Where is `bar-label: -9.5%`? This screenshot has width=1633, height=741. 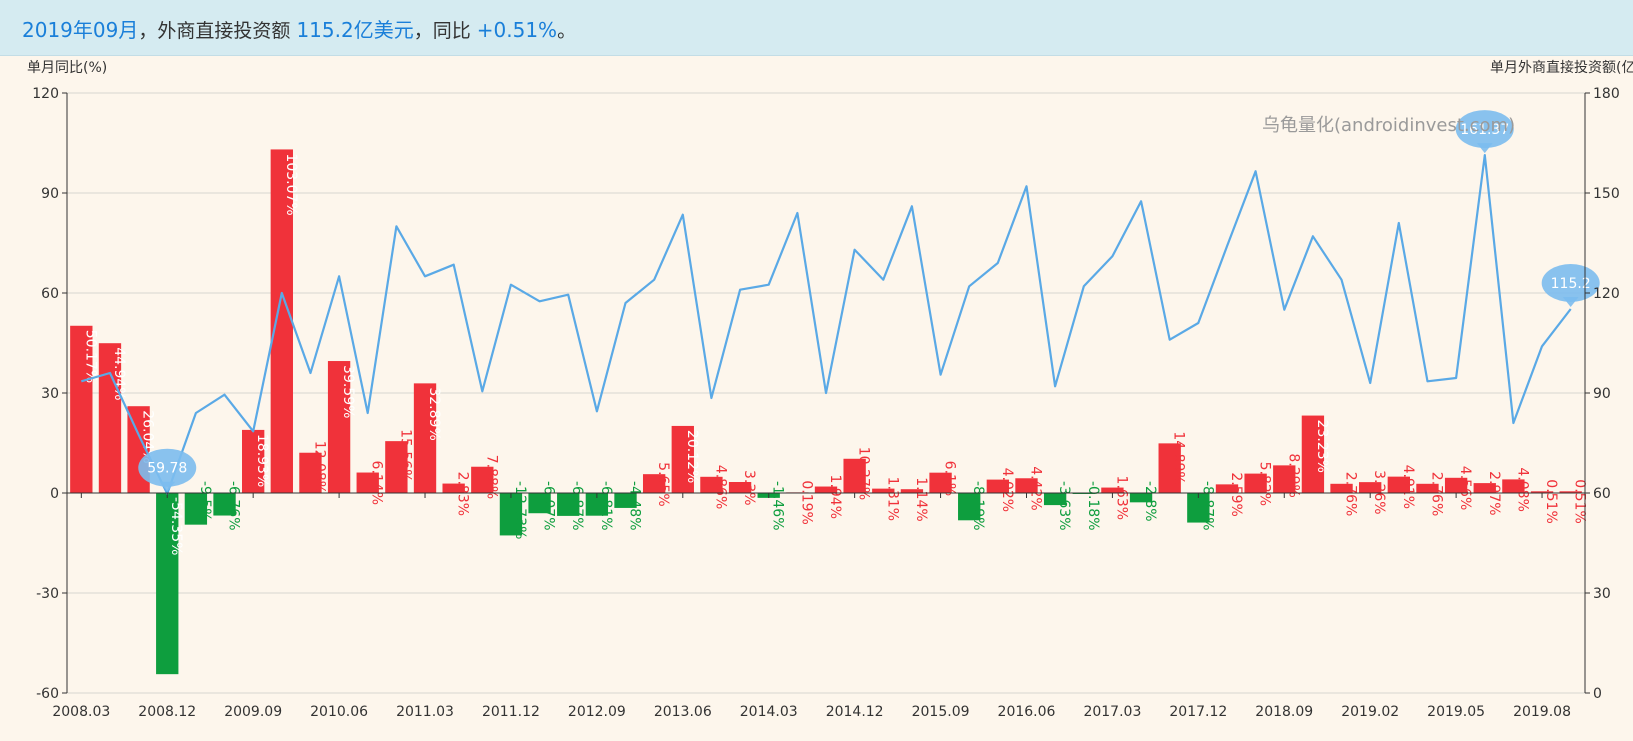
bar-label: -9.5% is located at coordinates (205, 501).